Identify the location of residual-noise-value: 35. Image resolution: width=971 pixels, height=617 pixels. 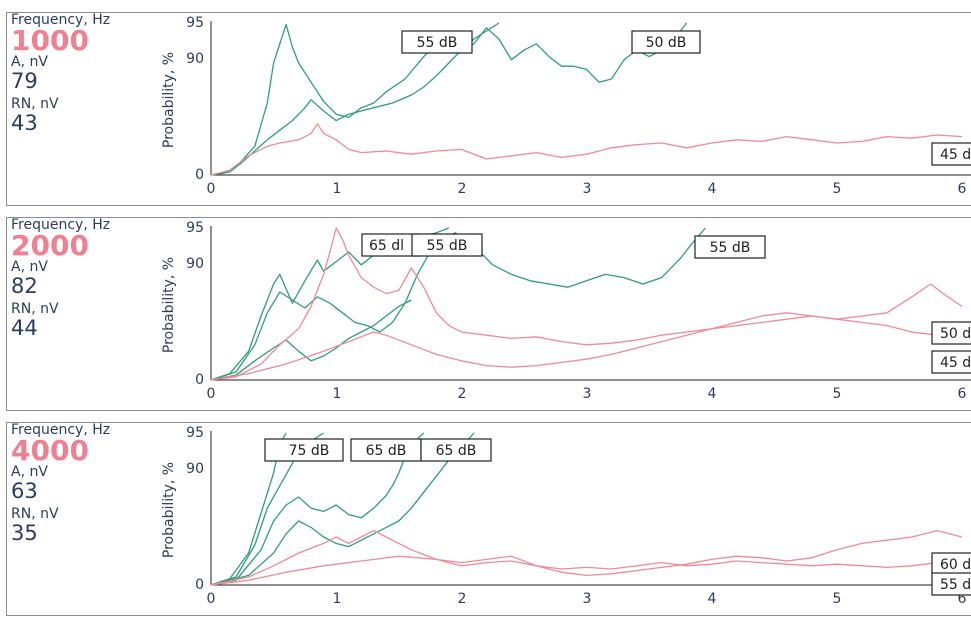
(24, 533).